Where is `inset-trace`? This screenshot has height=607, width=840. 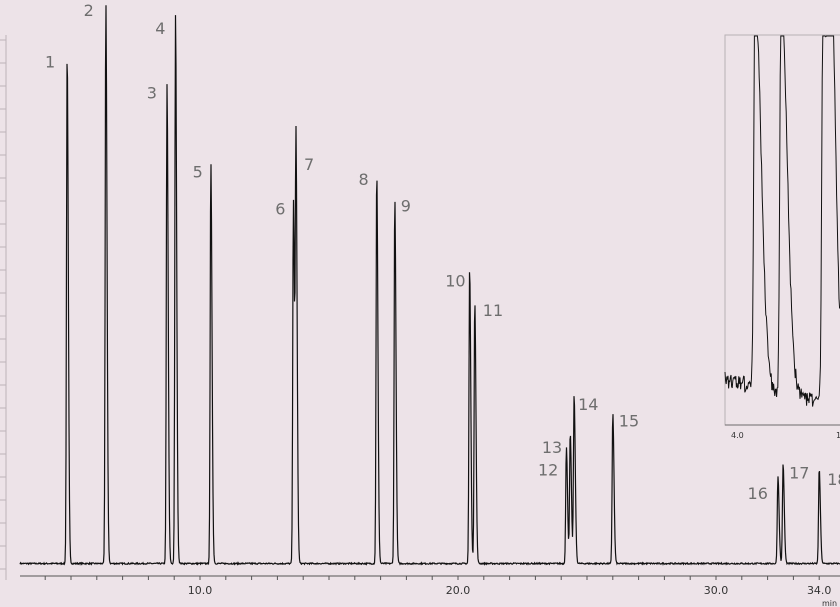 inset-trace is located at coordinates (782, 221).